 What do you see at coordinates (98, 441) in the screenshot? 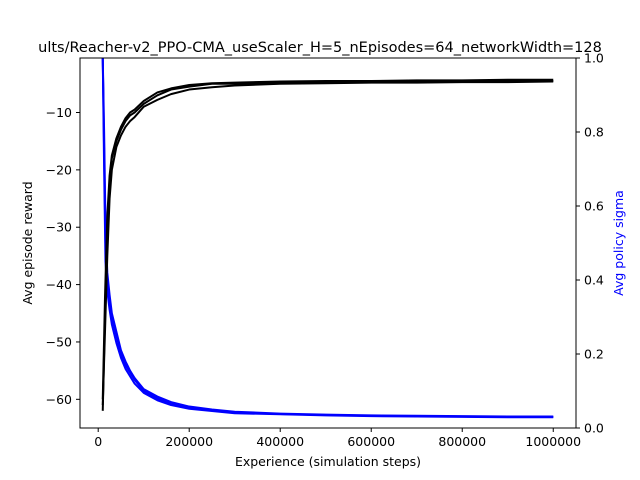
I see `x-tick-label: 0` at bounding box center [98, 441].